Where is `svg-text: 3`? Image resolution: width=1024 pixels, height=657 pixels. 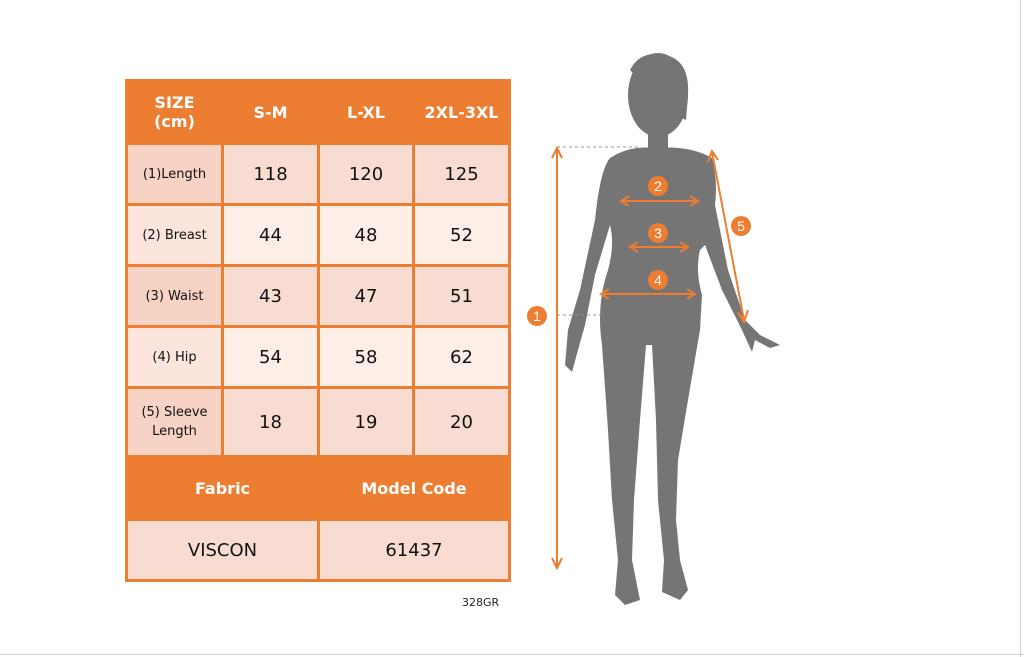 svg-text: 3 is located at coordinates (658, 233).